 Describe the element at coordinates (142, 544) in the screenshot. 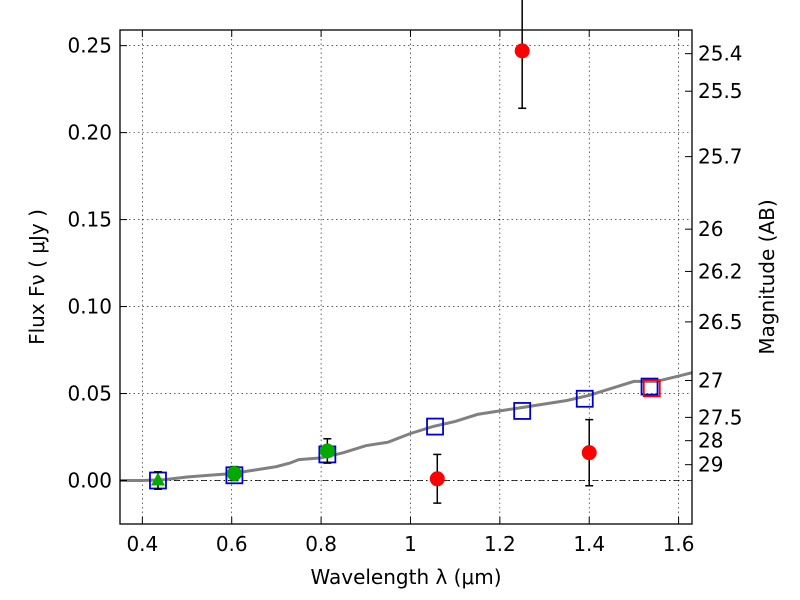

I see `x-tick-label: 0.4` at that location.